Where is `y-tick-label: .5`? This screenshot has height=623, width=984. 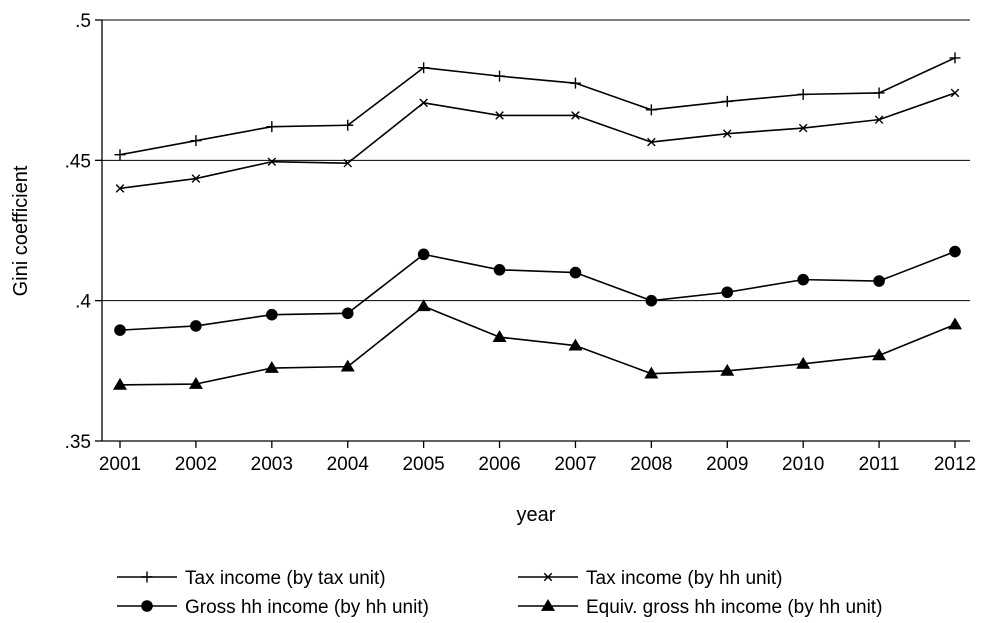
y-tick-label: .5 is located at coordinates (83, 21).